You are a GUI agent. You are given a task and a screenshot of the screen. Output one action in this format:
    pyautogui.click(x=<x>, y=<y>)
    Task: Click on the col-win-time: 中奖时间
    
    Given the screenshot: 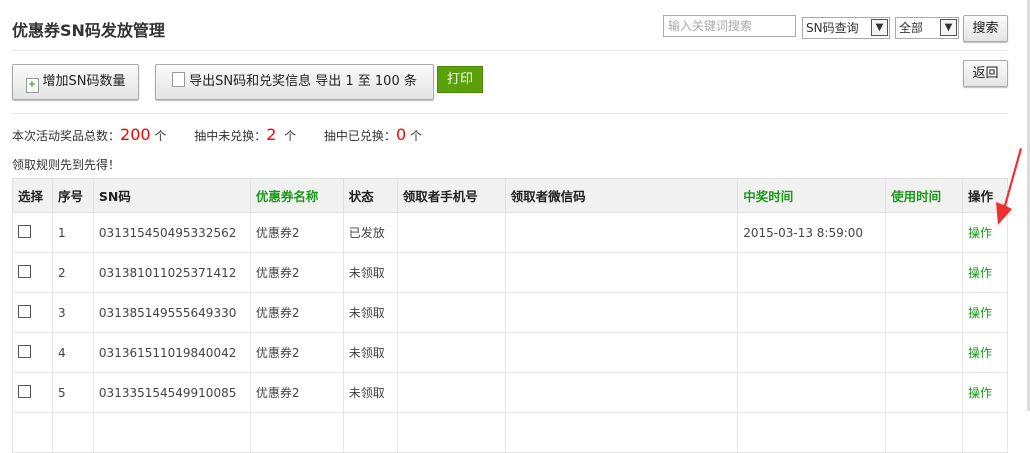 What is the action you would take?
    pyautogui.click(x=812, y=195)
    